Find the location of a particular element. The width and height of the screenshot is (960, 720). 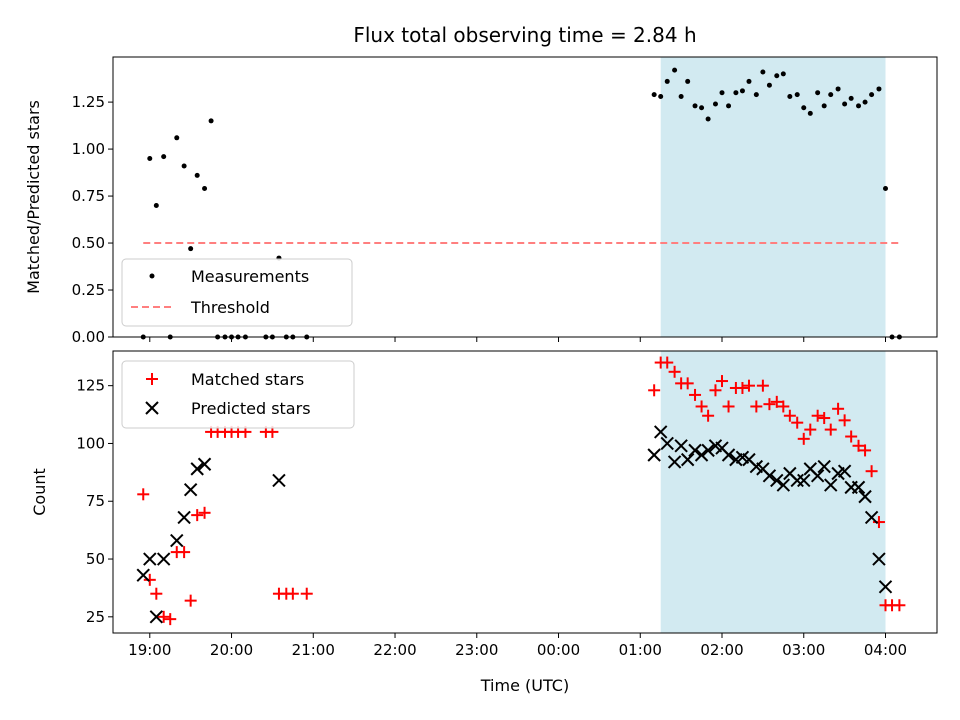

bottom-x-tick-label: 19:00 is located at coordinates (149, 650).